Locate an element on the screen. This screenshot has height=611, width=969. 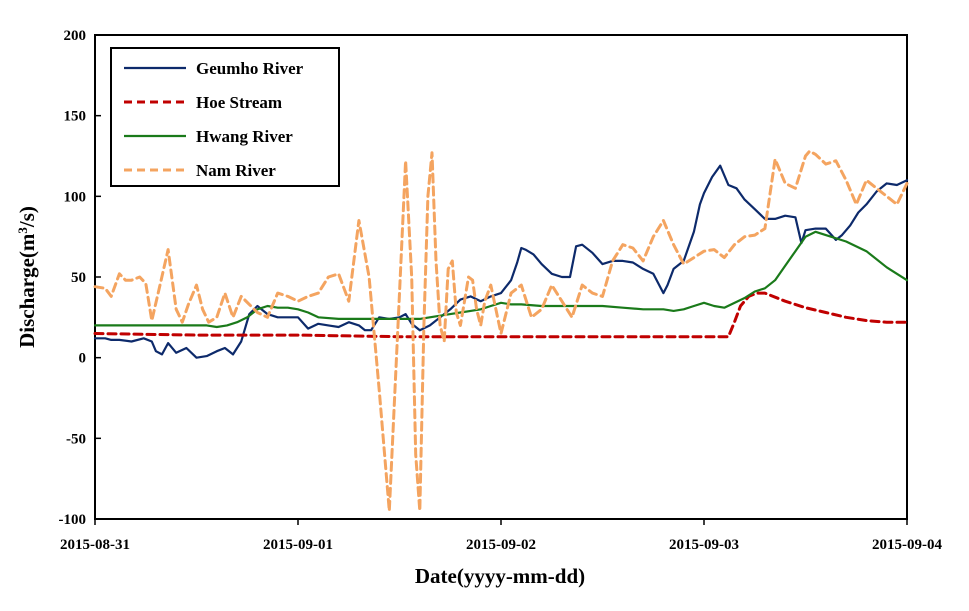
x-tick-label: 2015-09-01 is located at coordinates (298, 545).